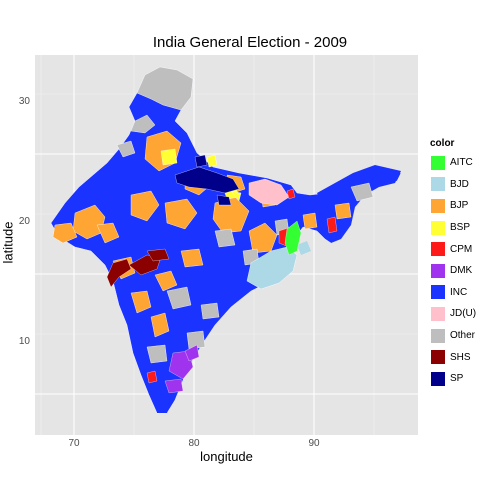 Image resolution: width=500 pixels, height=487 pixels. I want to click on legend-item-other: Other, so click(453, 336).